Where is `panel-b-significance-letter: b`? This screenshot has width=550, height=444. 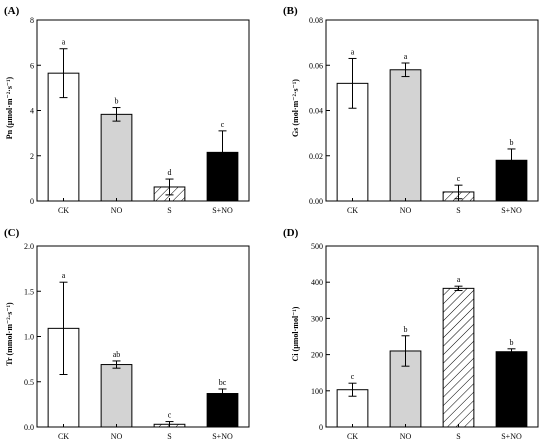 panel-b-significance-letter: b is located at coordinates (512, 142).